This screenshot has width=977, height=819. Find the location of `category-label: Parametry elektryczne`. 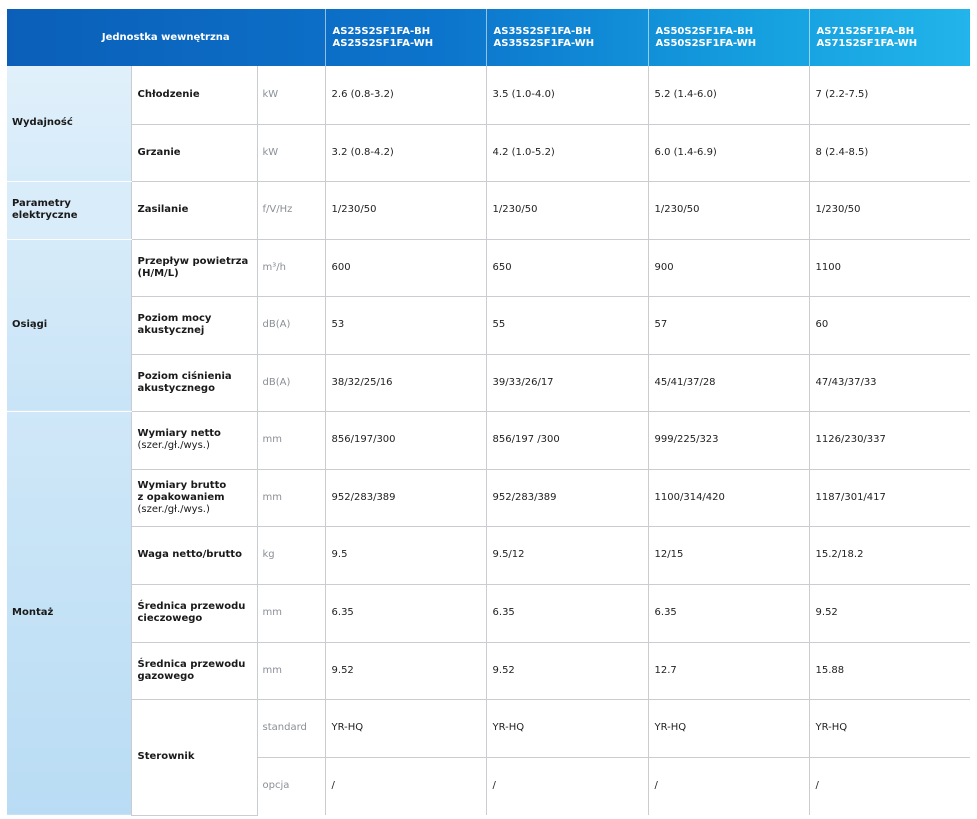

category-label: Parametry elektryczne is located at coordinates (69, 210).